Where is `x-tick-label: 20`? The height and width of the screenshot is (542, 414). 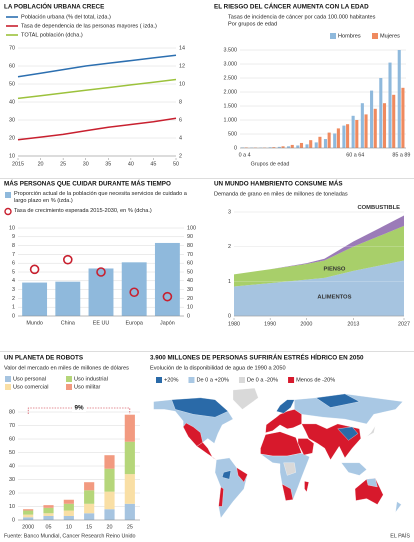 x-tick-label: 20 is located at coordinates (41, 164).